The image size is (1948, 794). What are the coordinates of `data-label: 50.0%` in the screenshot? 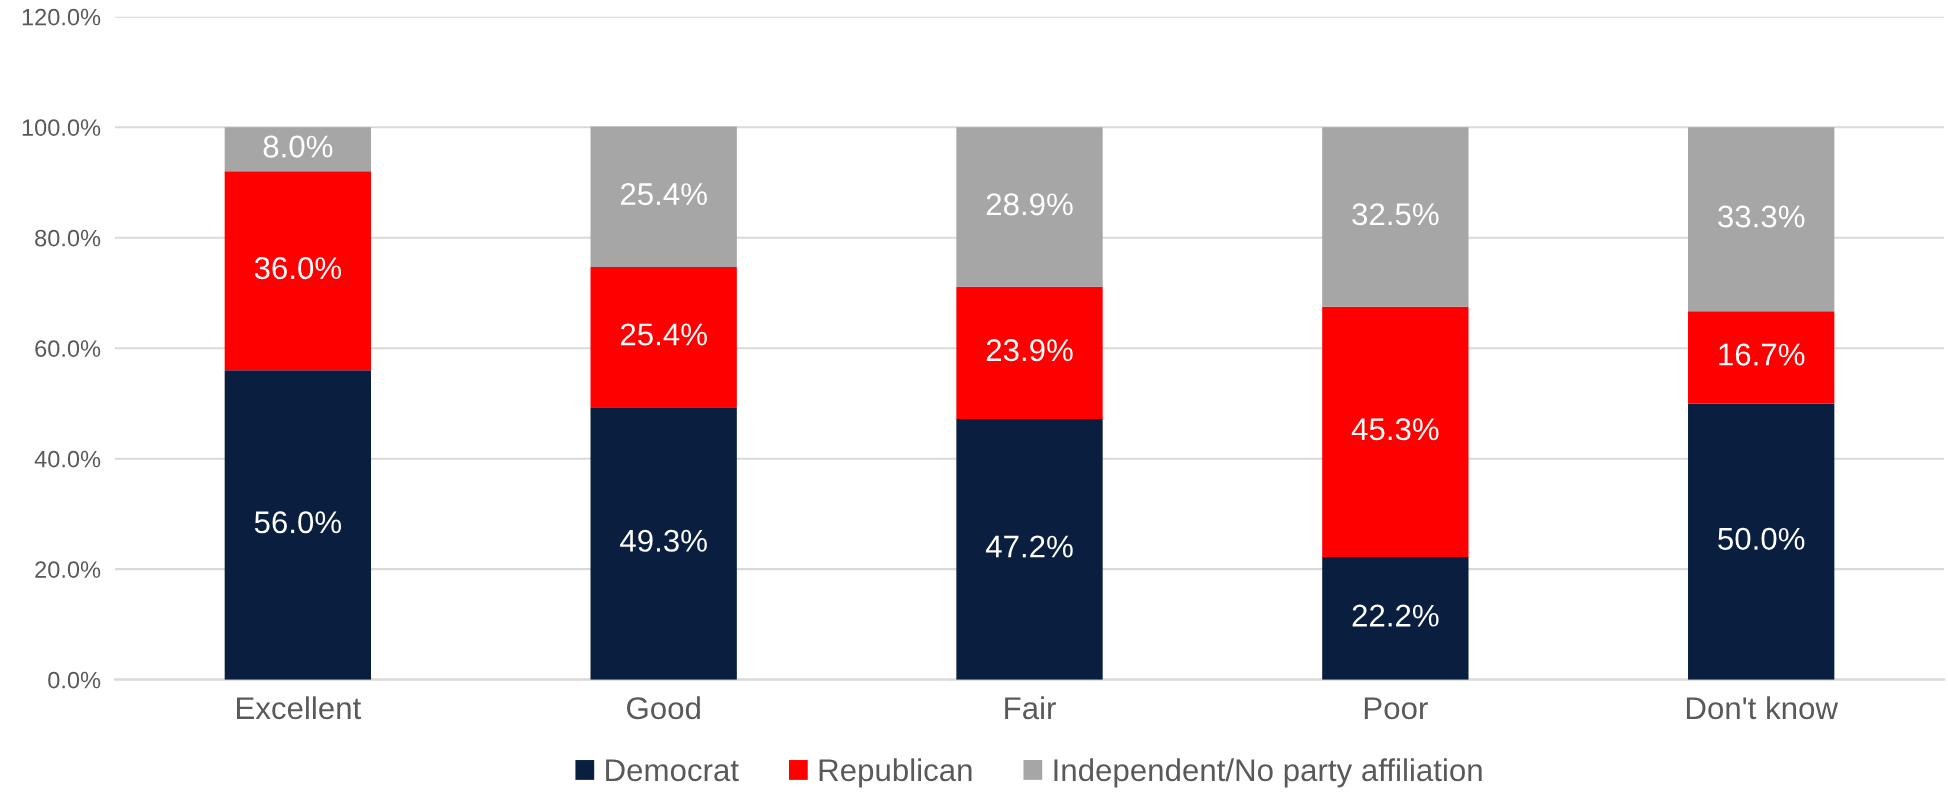 It's located at (1761, 538).